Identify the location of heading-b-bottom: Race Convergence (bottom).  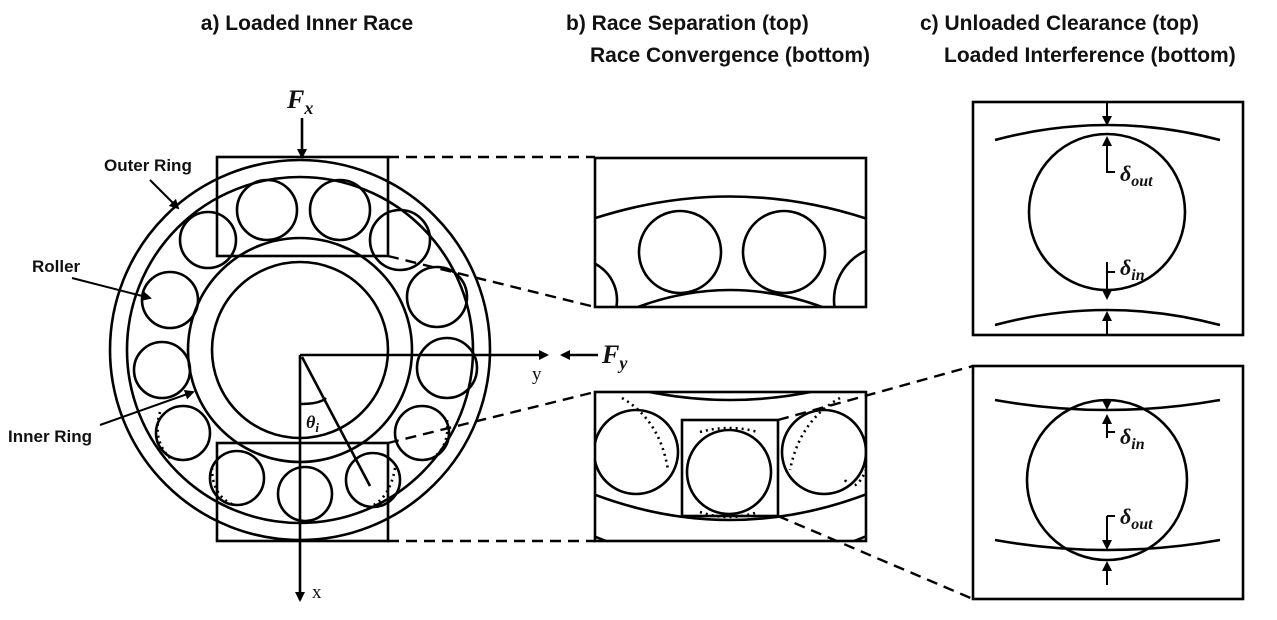
(730, 55).